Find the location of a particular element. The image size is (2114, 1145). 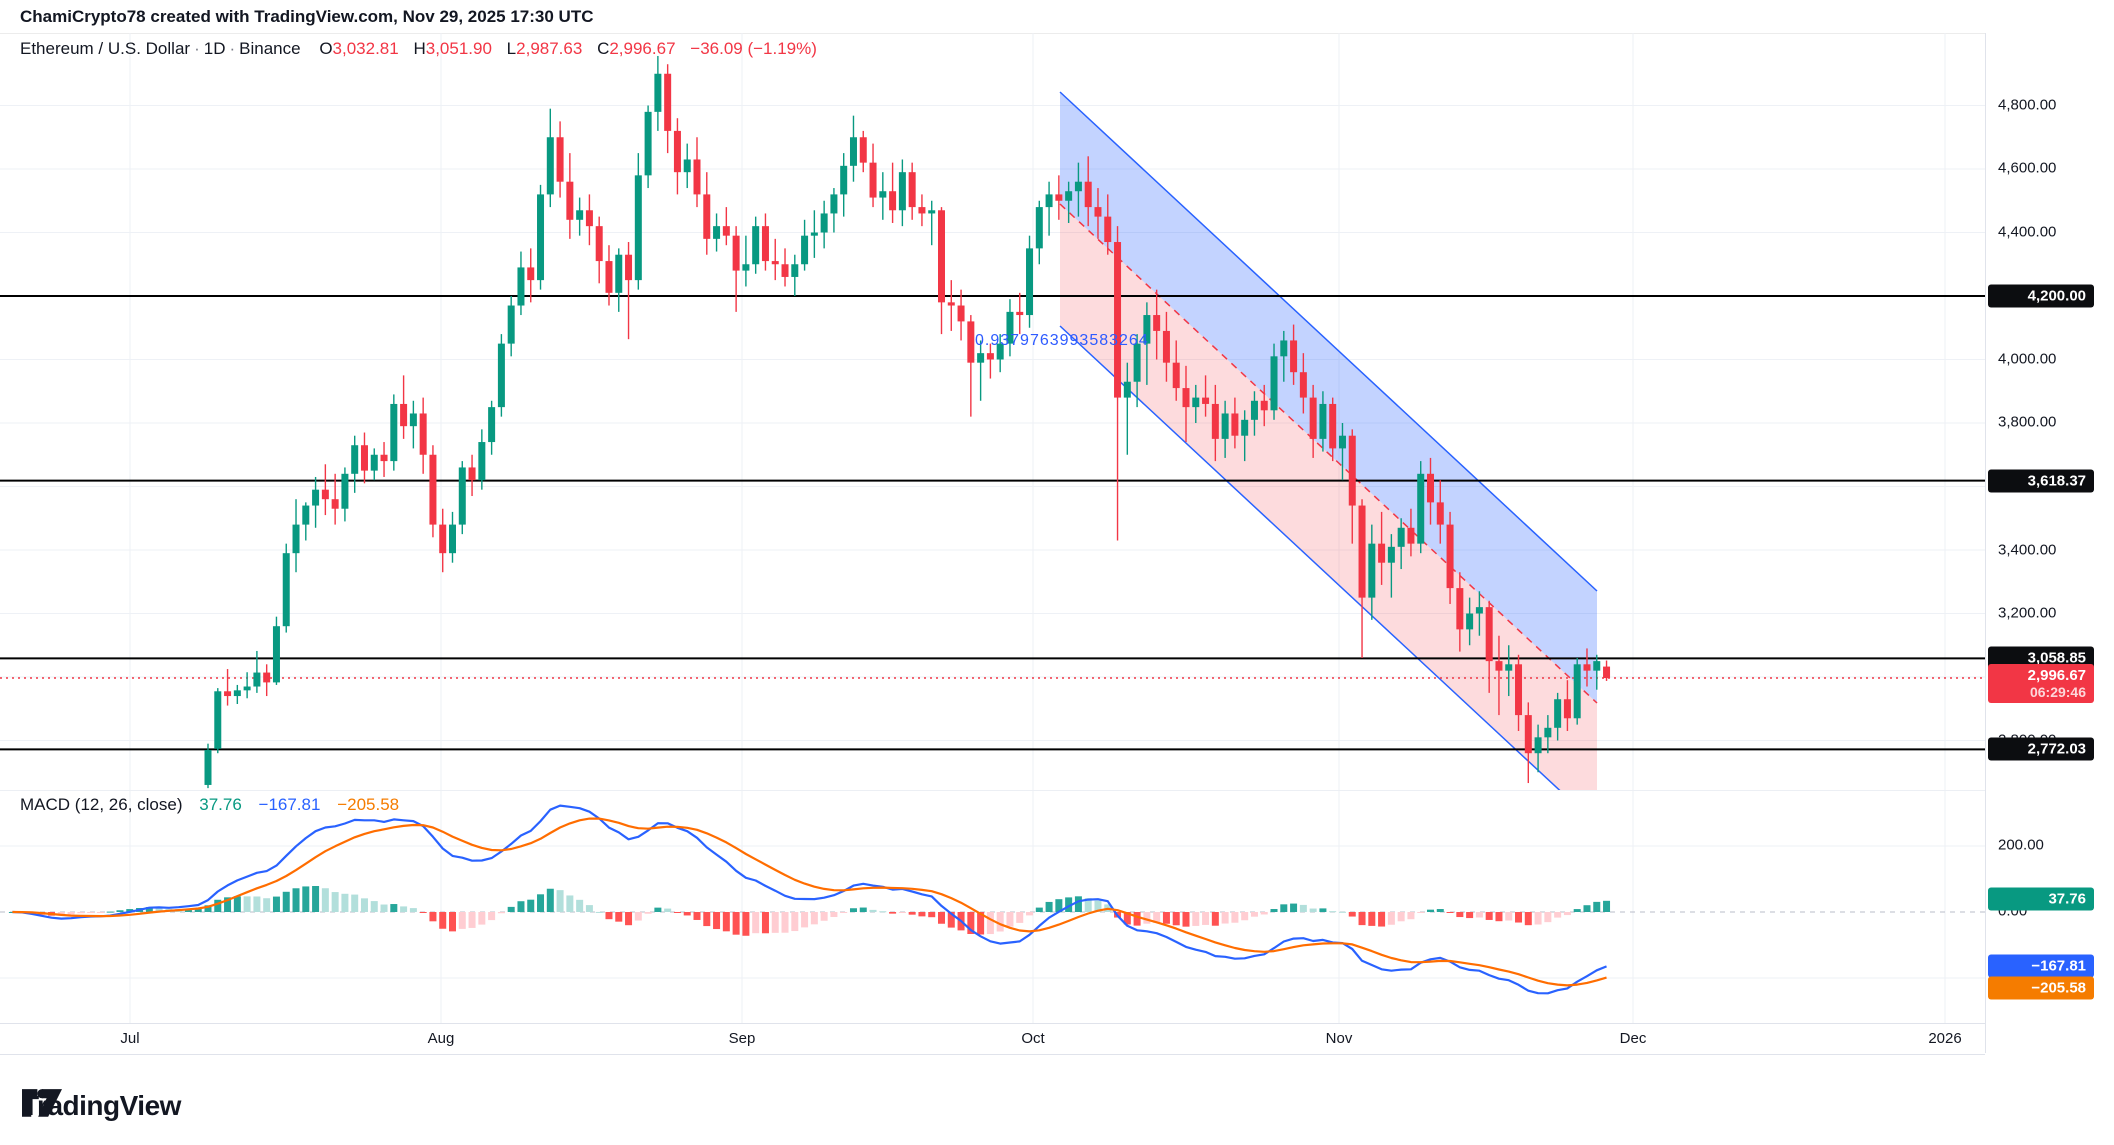

channel-upper-fill is located at coordinates (1328, 397).